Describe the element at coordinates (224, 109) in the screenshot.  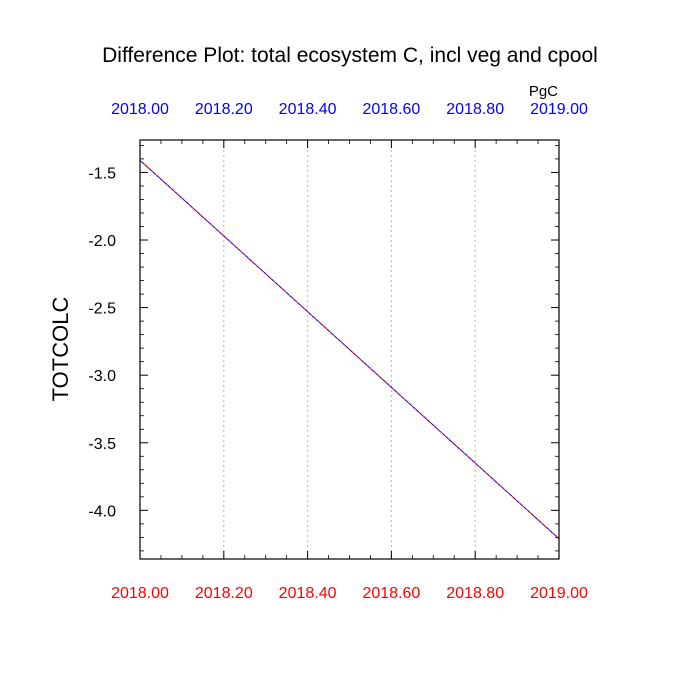
I see `x-tick-label-top: 2018.20` at that location.